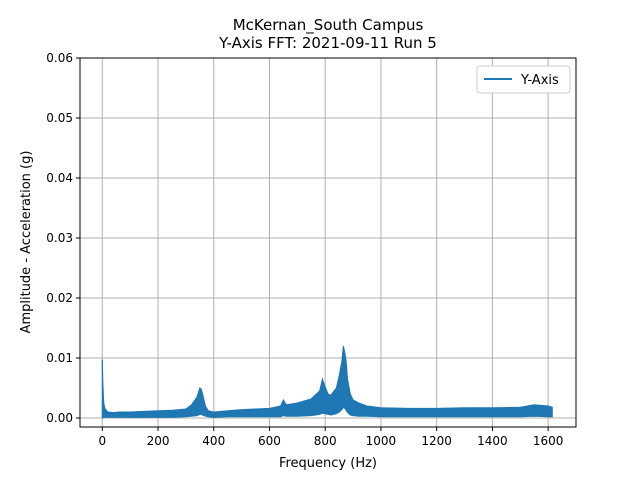  Describe the element at coordinates (548, 441) in the screenshot. I see `x-tick-label: 1600` at that location.